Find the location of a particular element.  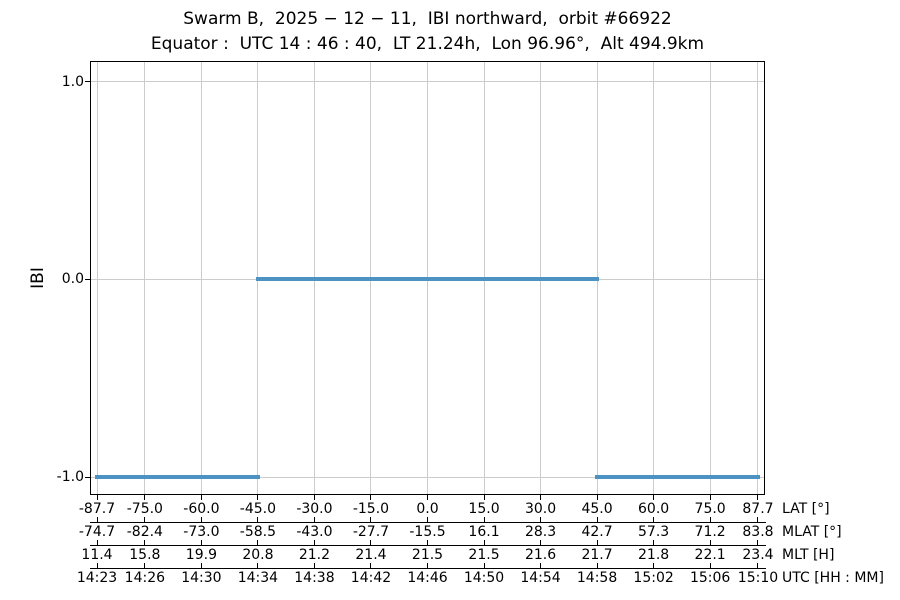

tick-label-mlat: 83.8 is located at coordinates (758, 532).